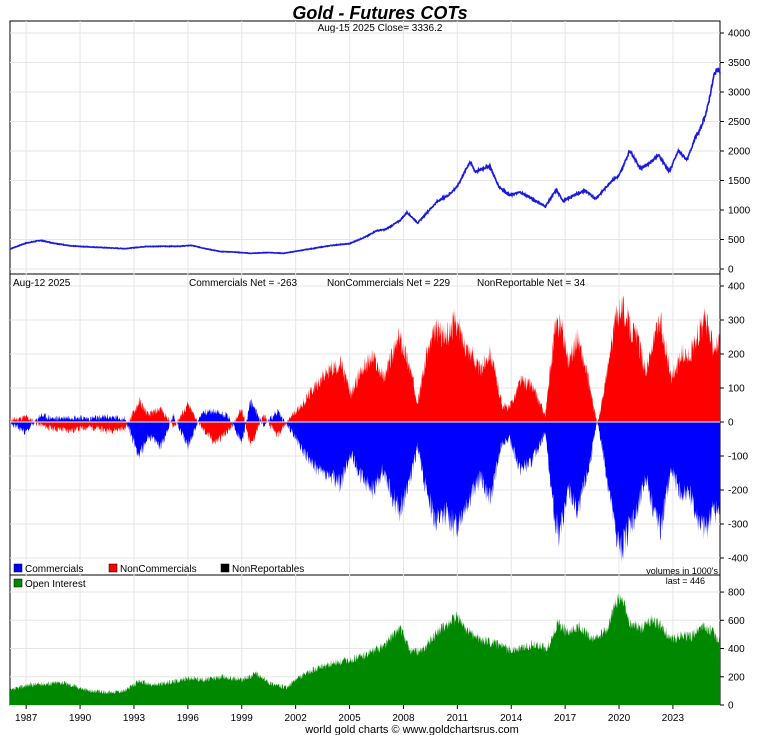  Describe the element at coordinates (158, 569) in the screenshot. I see `legend-noncommercials: NonCommercials` at that location.